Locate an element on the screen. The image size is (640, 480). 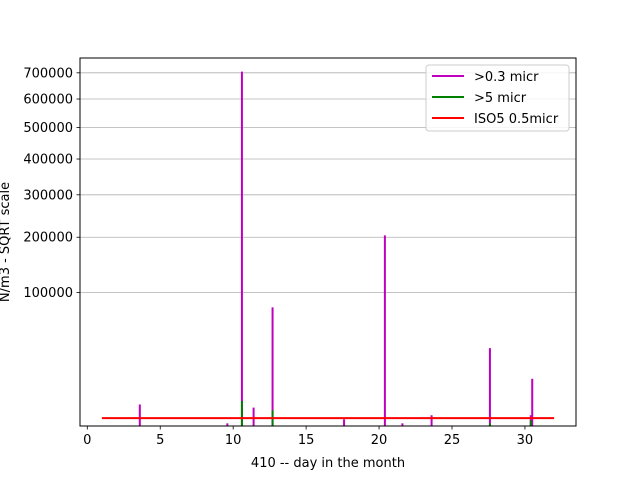
x-tick-label: 20 is located at coordinates (379, 440).